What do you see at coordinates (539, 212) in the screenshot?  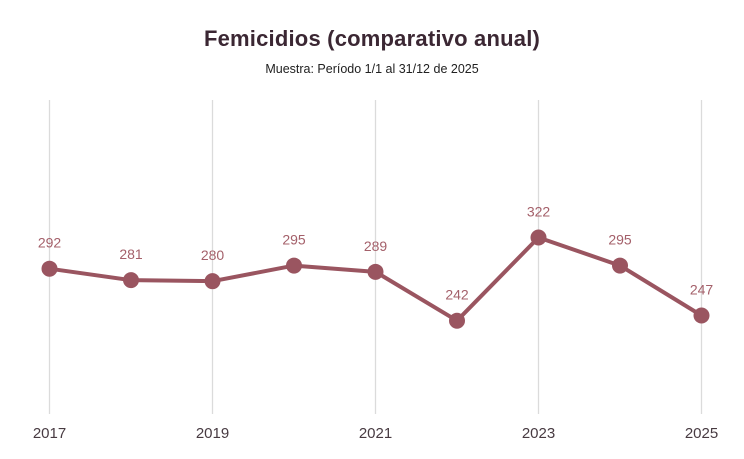 I see `value-label: 322` at bounding box center [539, 212].